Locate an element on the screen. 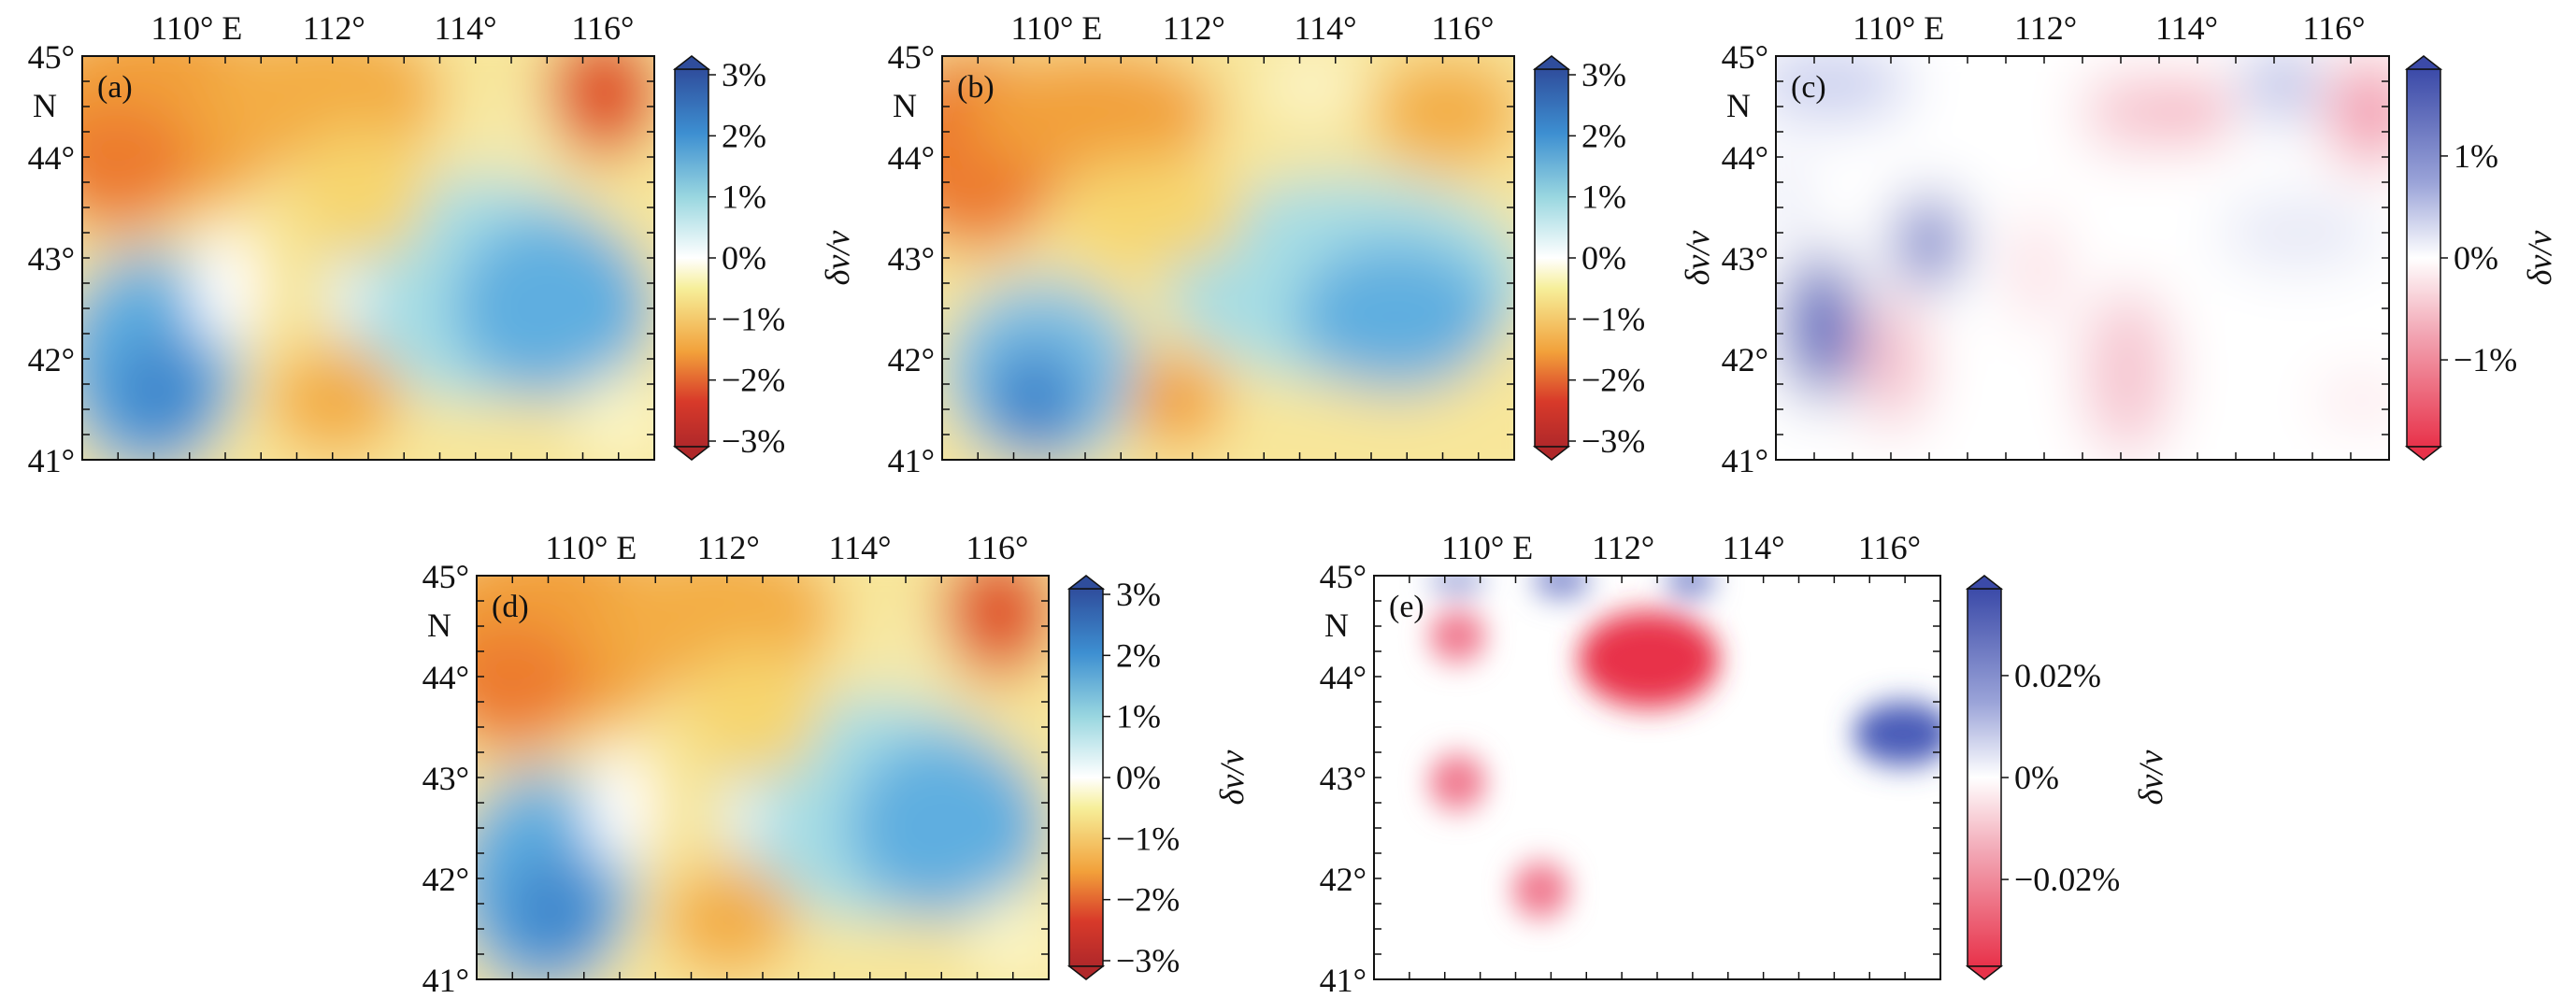  panel-label: (a) is located at coordinates (115, 87).